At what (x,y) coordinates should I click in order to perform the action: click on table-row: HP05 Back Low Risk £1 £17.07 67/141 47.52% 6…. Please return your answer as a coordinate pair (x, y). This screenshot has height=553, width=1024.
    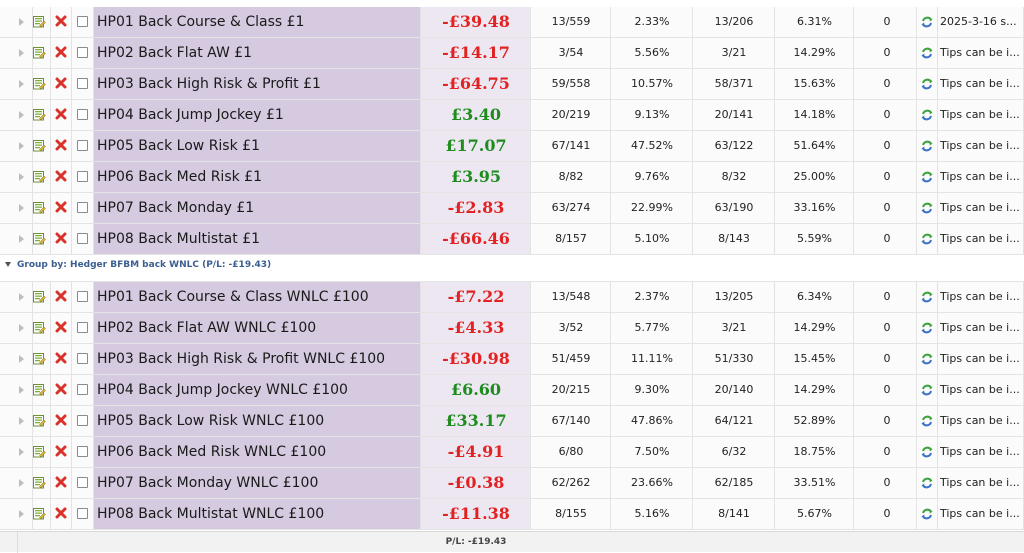
    Looking at the image, I should click on (512, 146).